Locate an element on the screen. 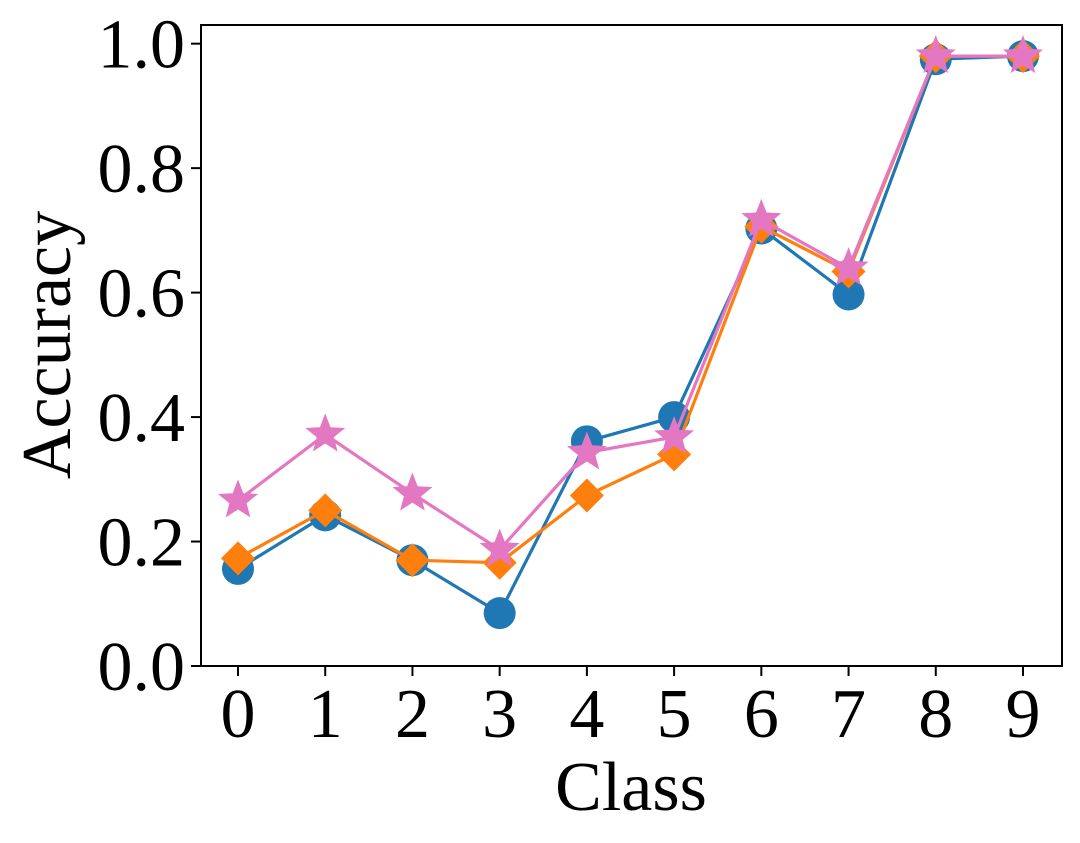 The image size is (1080, 843). x-tick-label: 7 is located at coordinates (848, 714).